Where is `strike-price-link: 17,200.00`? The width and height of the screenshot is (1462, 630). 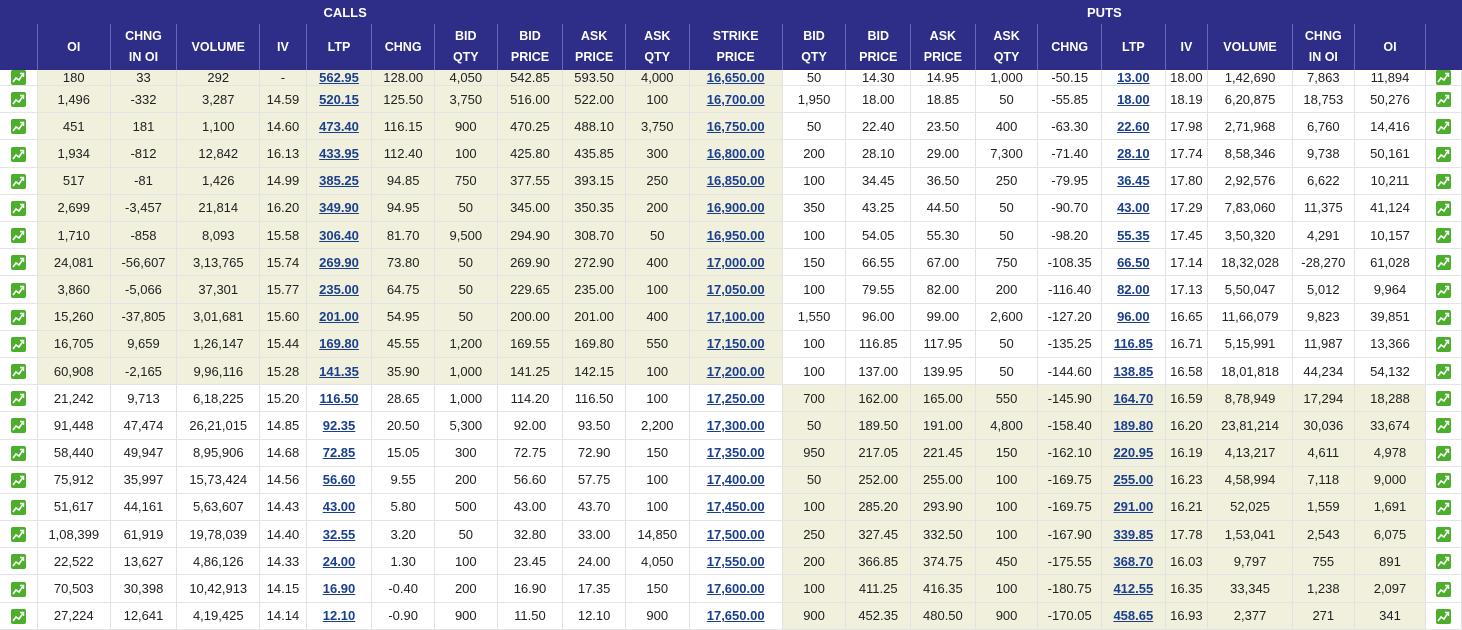
strike-price-link: 17,200.00 is located at coordinates (735, 371).